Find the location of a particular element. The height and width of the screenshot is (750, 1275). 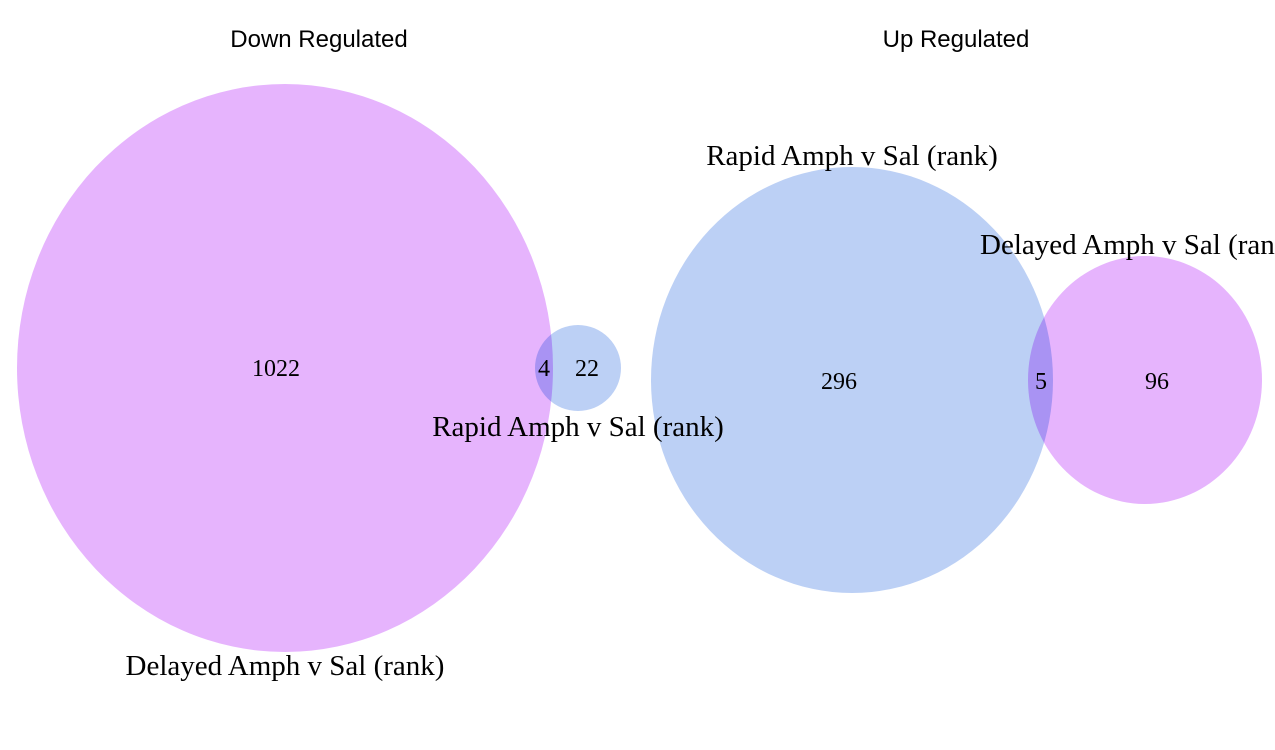

circle-rapid-down is located at coordinates (578, 368).